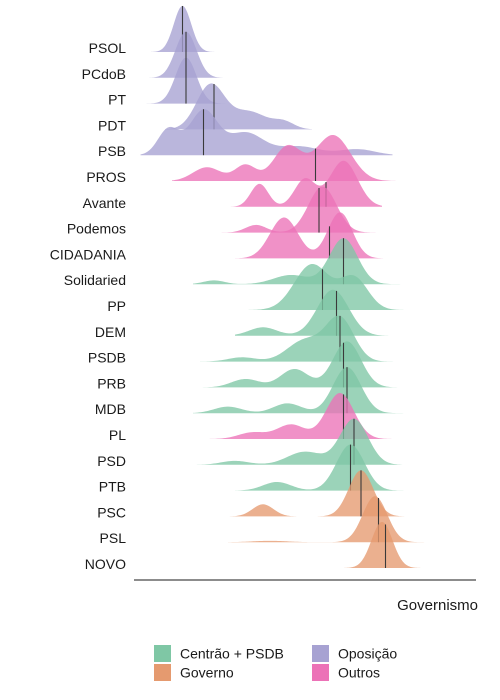  Describe the element at coordinates (117, 100) in the screenshot. I see `party-label-pt: PT` at that location.